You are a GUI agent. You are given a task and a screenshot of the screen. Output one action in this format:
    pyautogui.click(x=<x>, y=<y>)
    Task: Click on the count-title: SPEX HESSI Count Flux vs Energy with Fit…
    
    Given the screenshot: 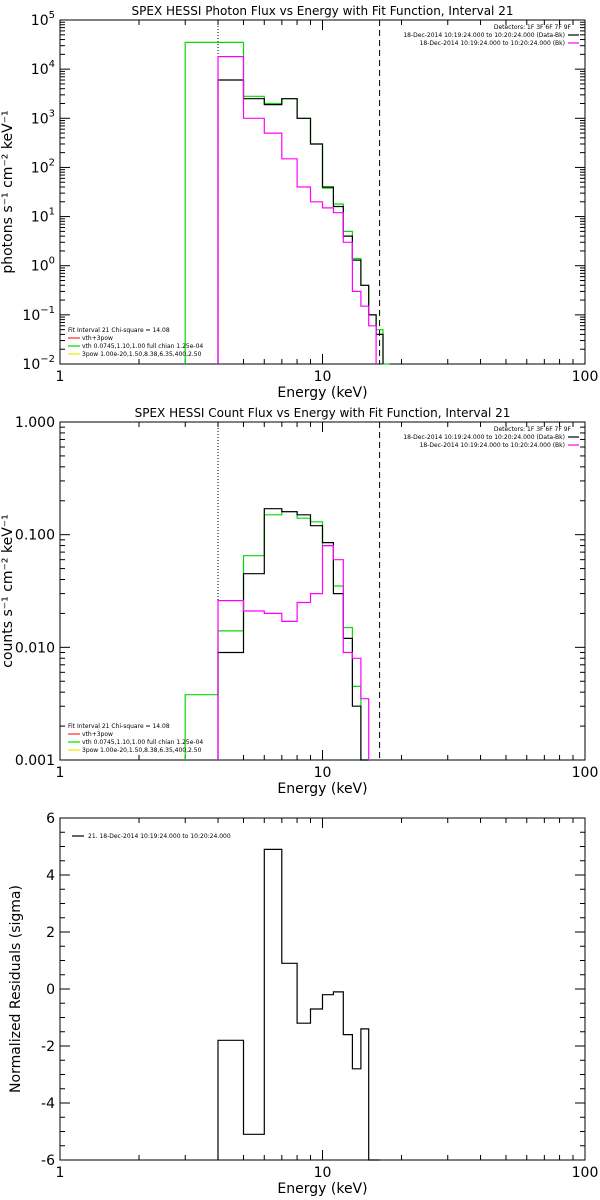 What is the action you would take?
    pyautogui.click(x=323, y=413)
    